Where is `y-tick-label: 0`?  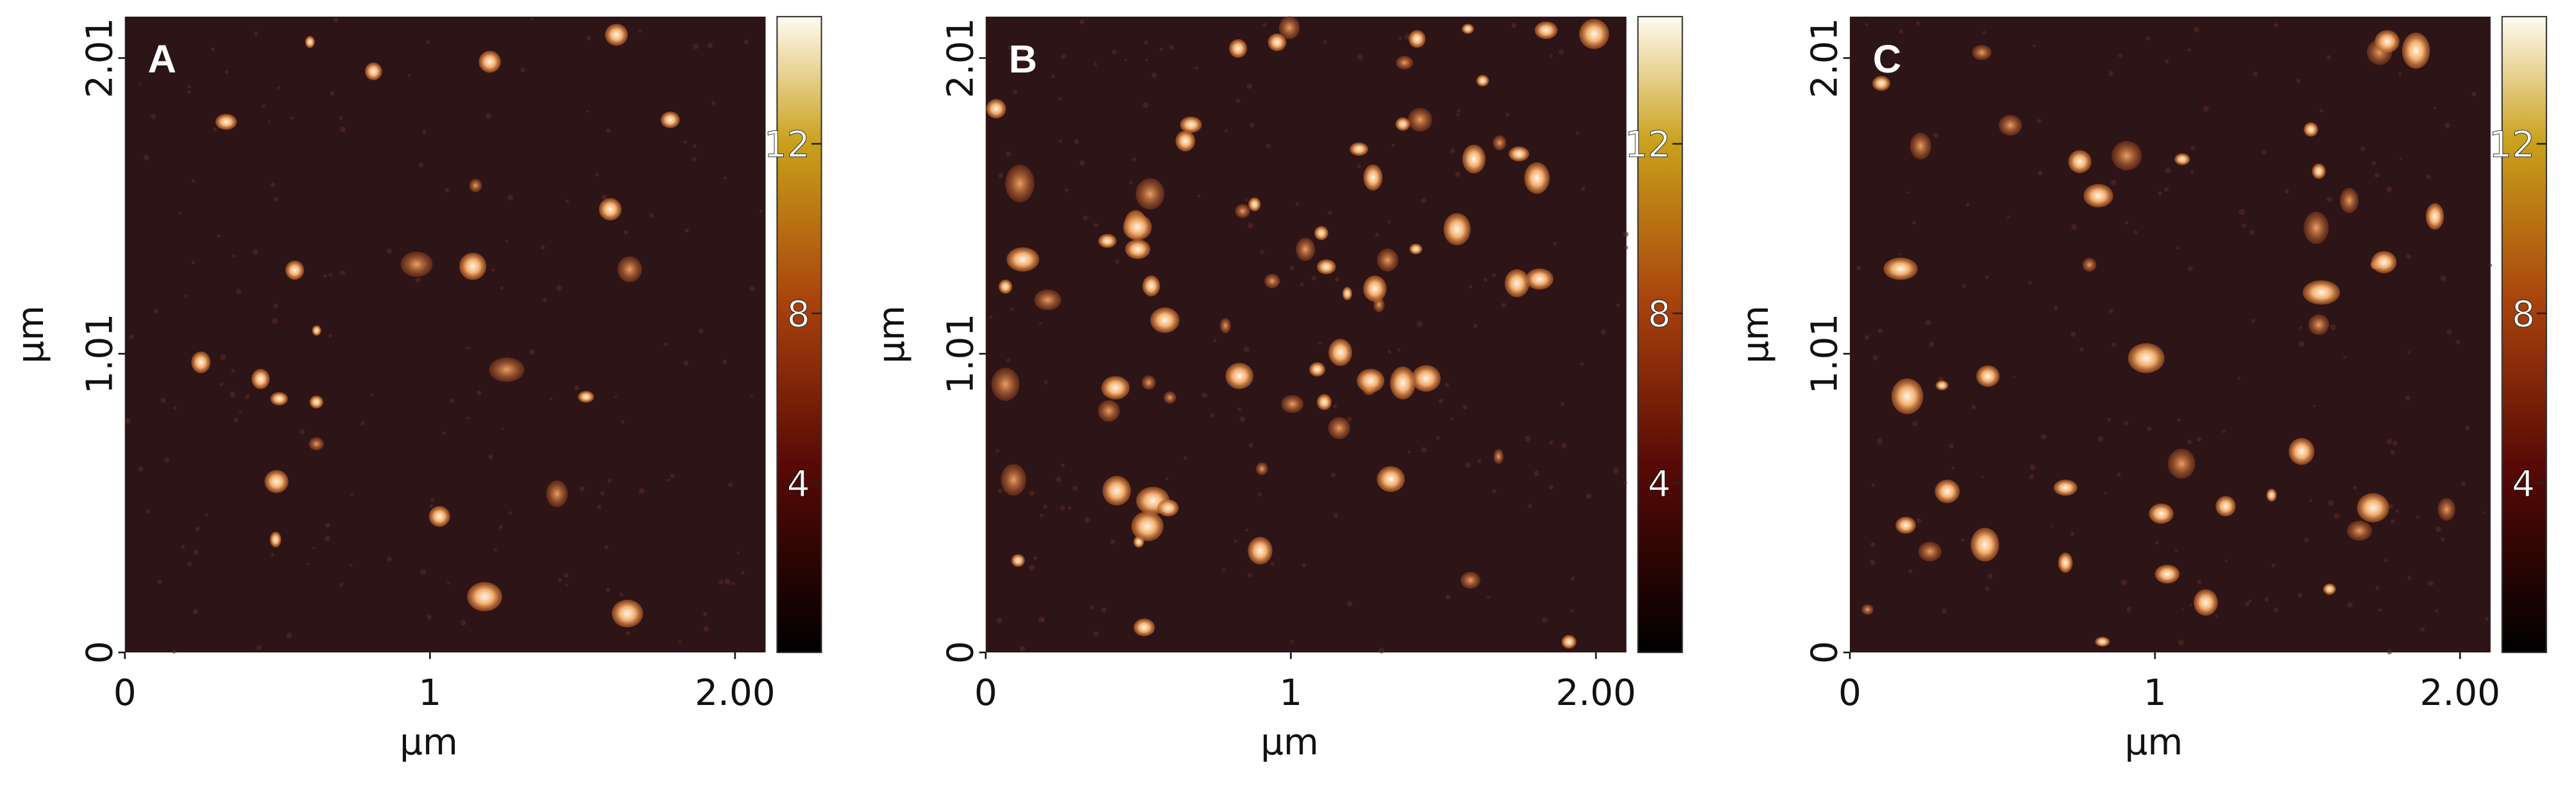
y-tick-label: 0 is located at coordinates (1825, 652).